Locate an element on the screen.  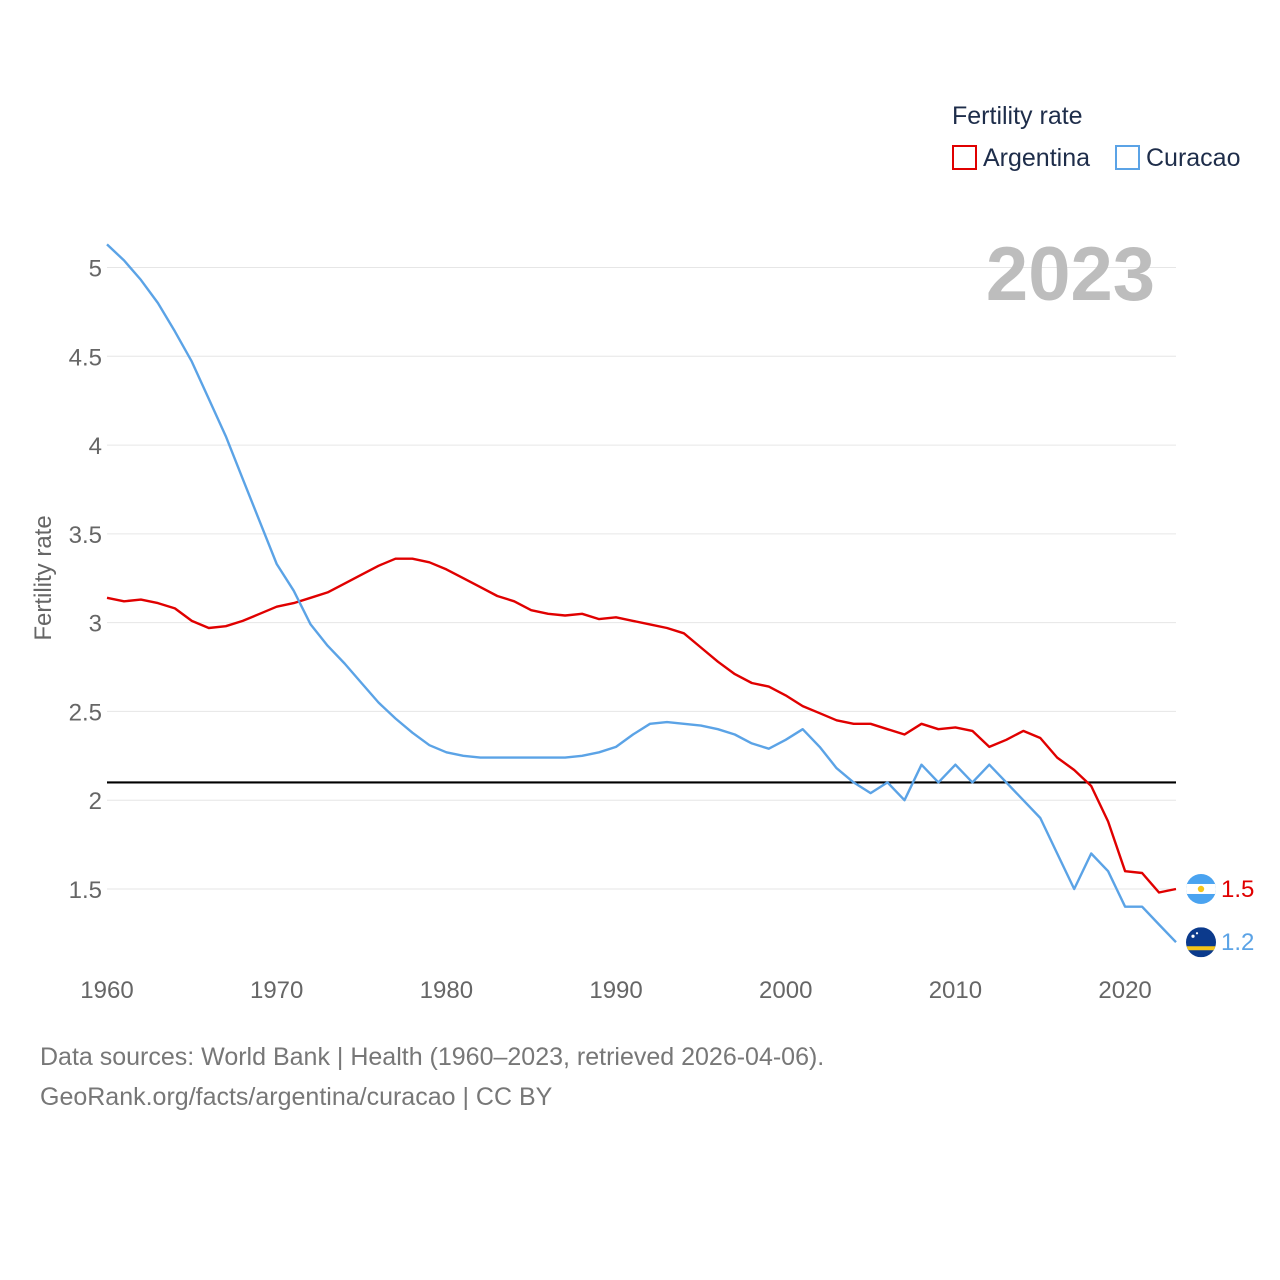
y-tick-label: 1.5 is located at coordinates (85, 890).